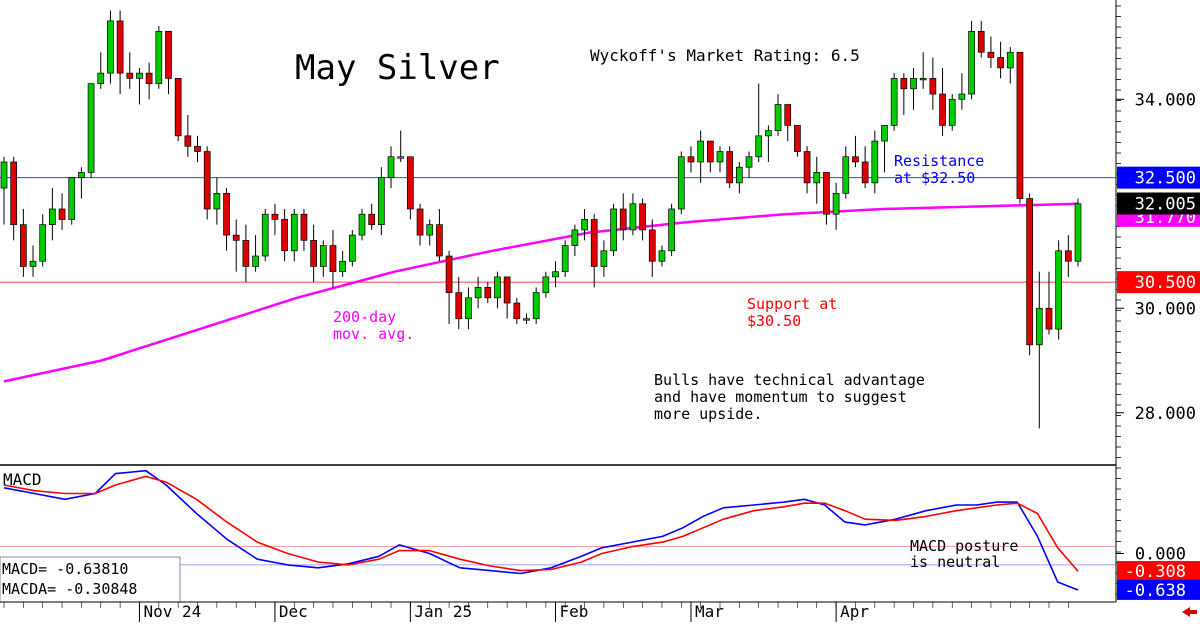 The image size is (1200, 627). What do you see at coordinates (397, 68) in the screenshot?
I see `chart-title: May Silver` at bounding box center [397, 68].